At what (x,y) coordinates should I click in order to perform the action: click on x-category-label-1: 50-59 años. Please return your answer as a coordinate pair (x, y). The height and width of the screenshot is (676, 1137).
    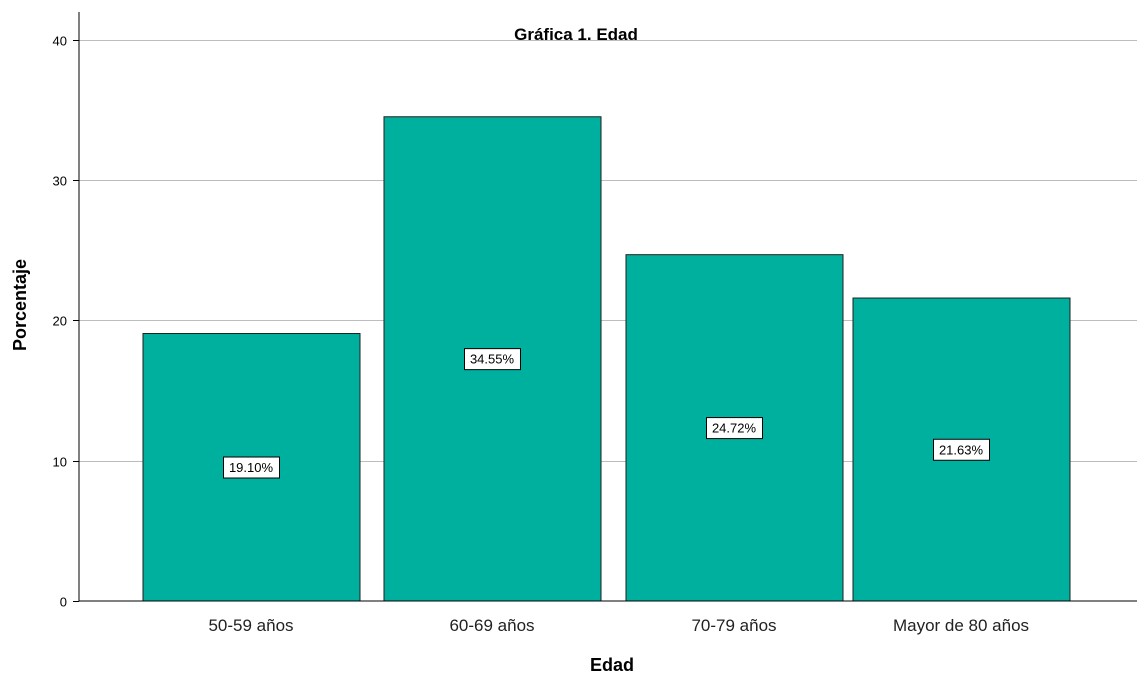
    Looking at the image, I should click on (250, 625).